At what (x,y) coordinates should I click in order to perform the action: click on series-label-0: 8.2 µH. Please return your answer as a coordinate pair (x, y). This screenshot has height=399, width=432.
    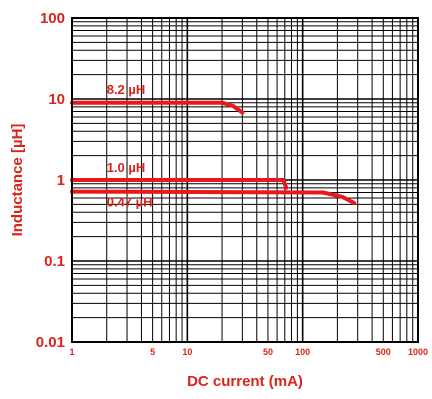
    Looking at the image, I should click on (126, 89).